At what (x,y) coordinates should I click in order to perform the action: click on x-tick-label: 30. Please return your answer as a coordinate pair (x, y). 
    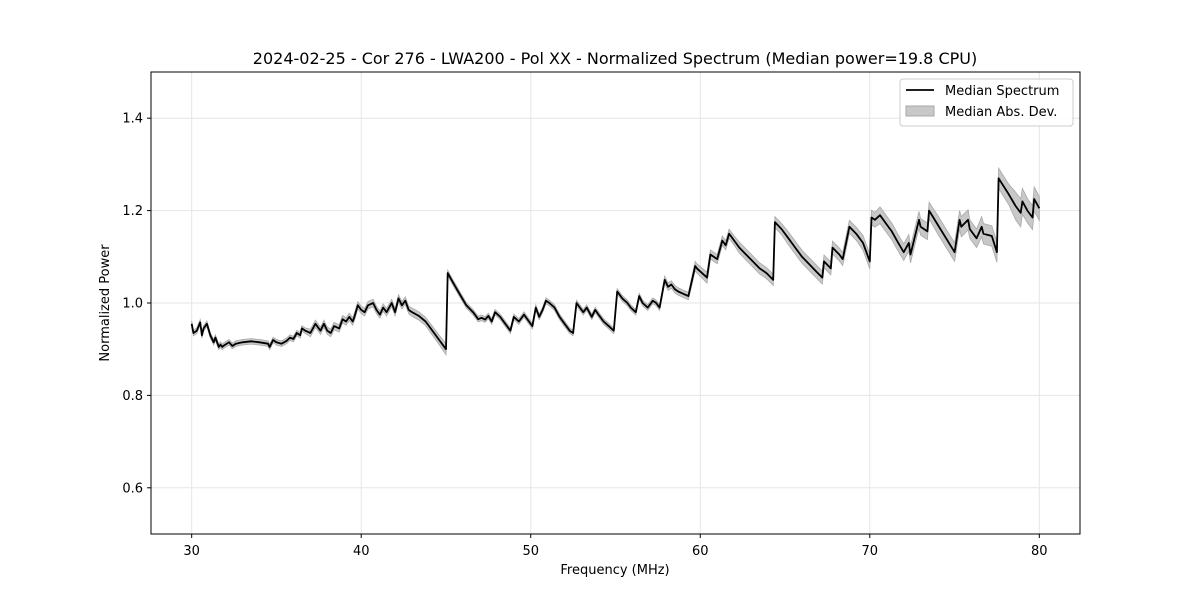
    Looking at the image, I should click on (191, 551).